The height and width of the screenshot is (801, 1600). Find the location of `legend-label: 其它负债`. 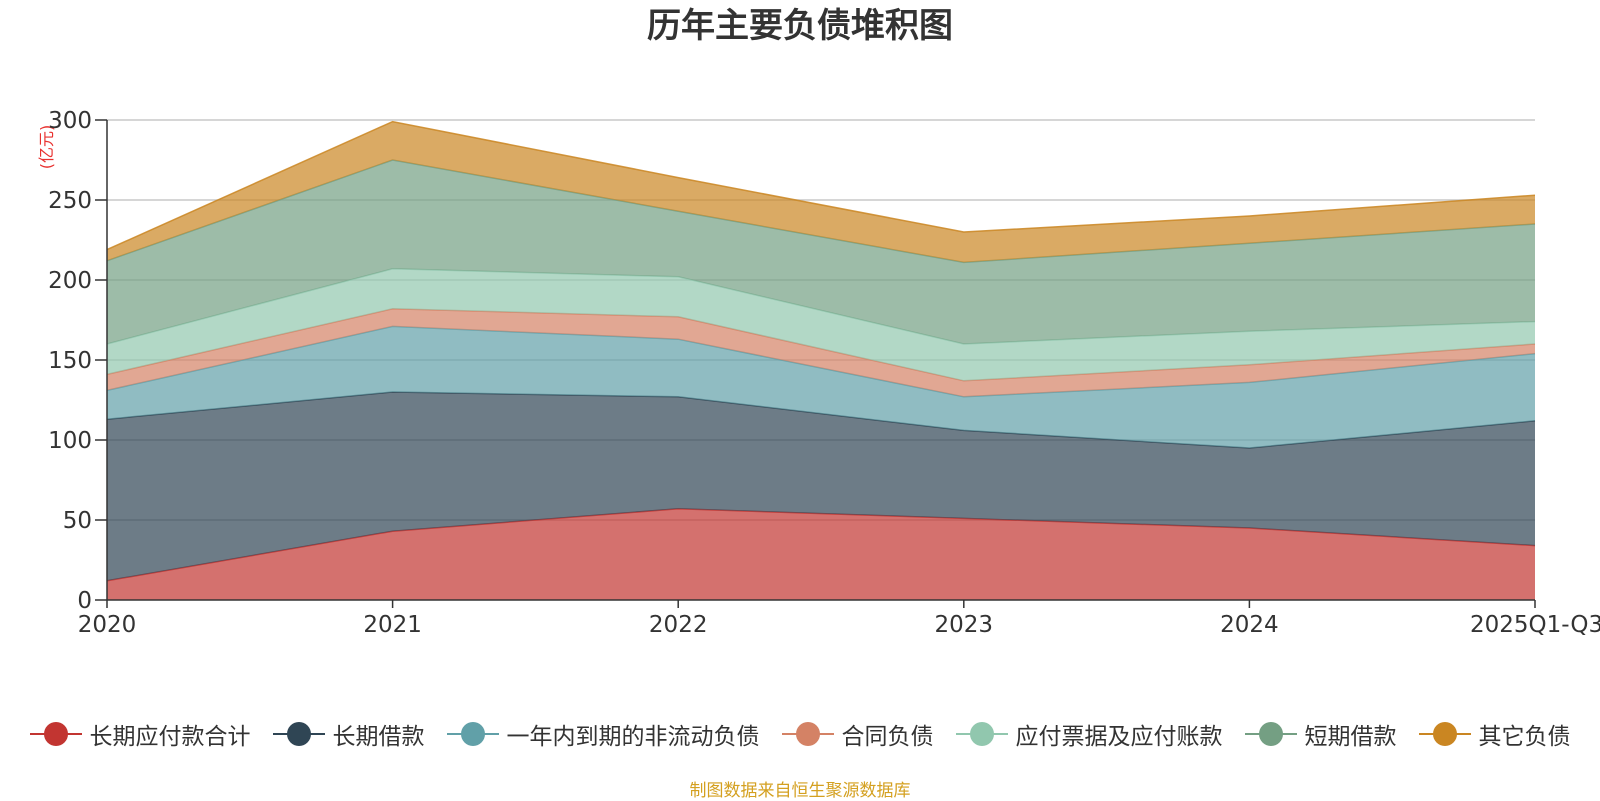

legend-label: 其它负债 is located at coordinates (1524, 737).